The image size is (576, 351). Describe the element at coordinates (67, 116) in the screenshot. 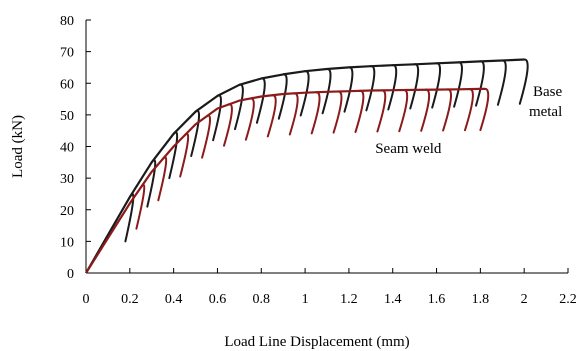

I see `y-tick-label: 50` at that location.